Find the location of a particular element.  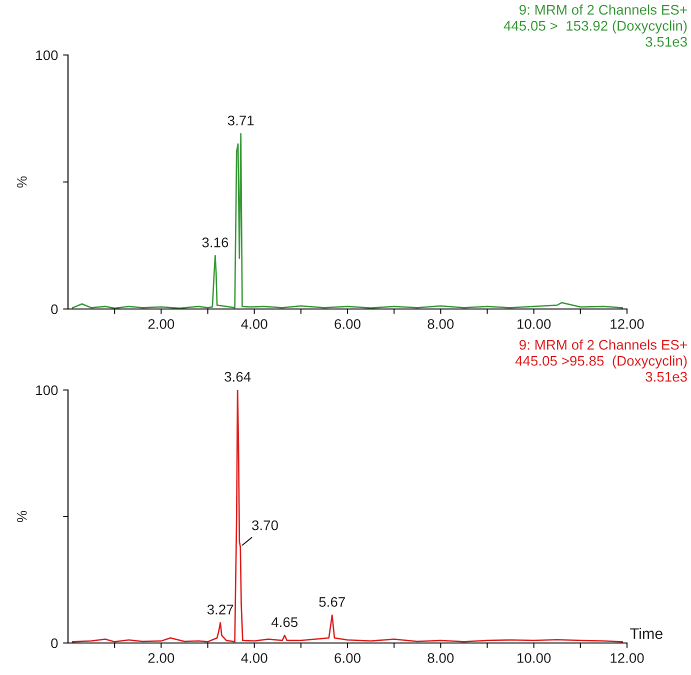

annotation: 3.16 is located at coordinates (215, 243).